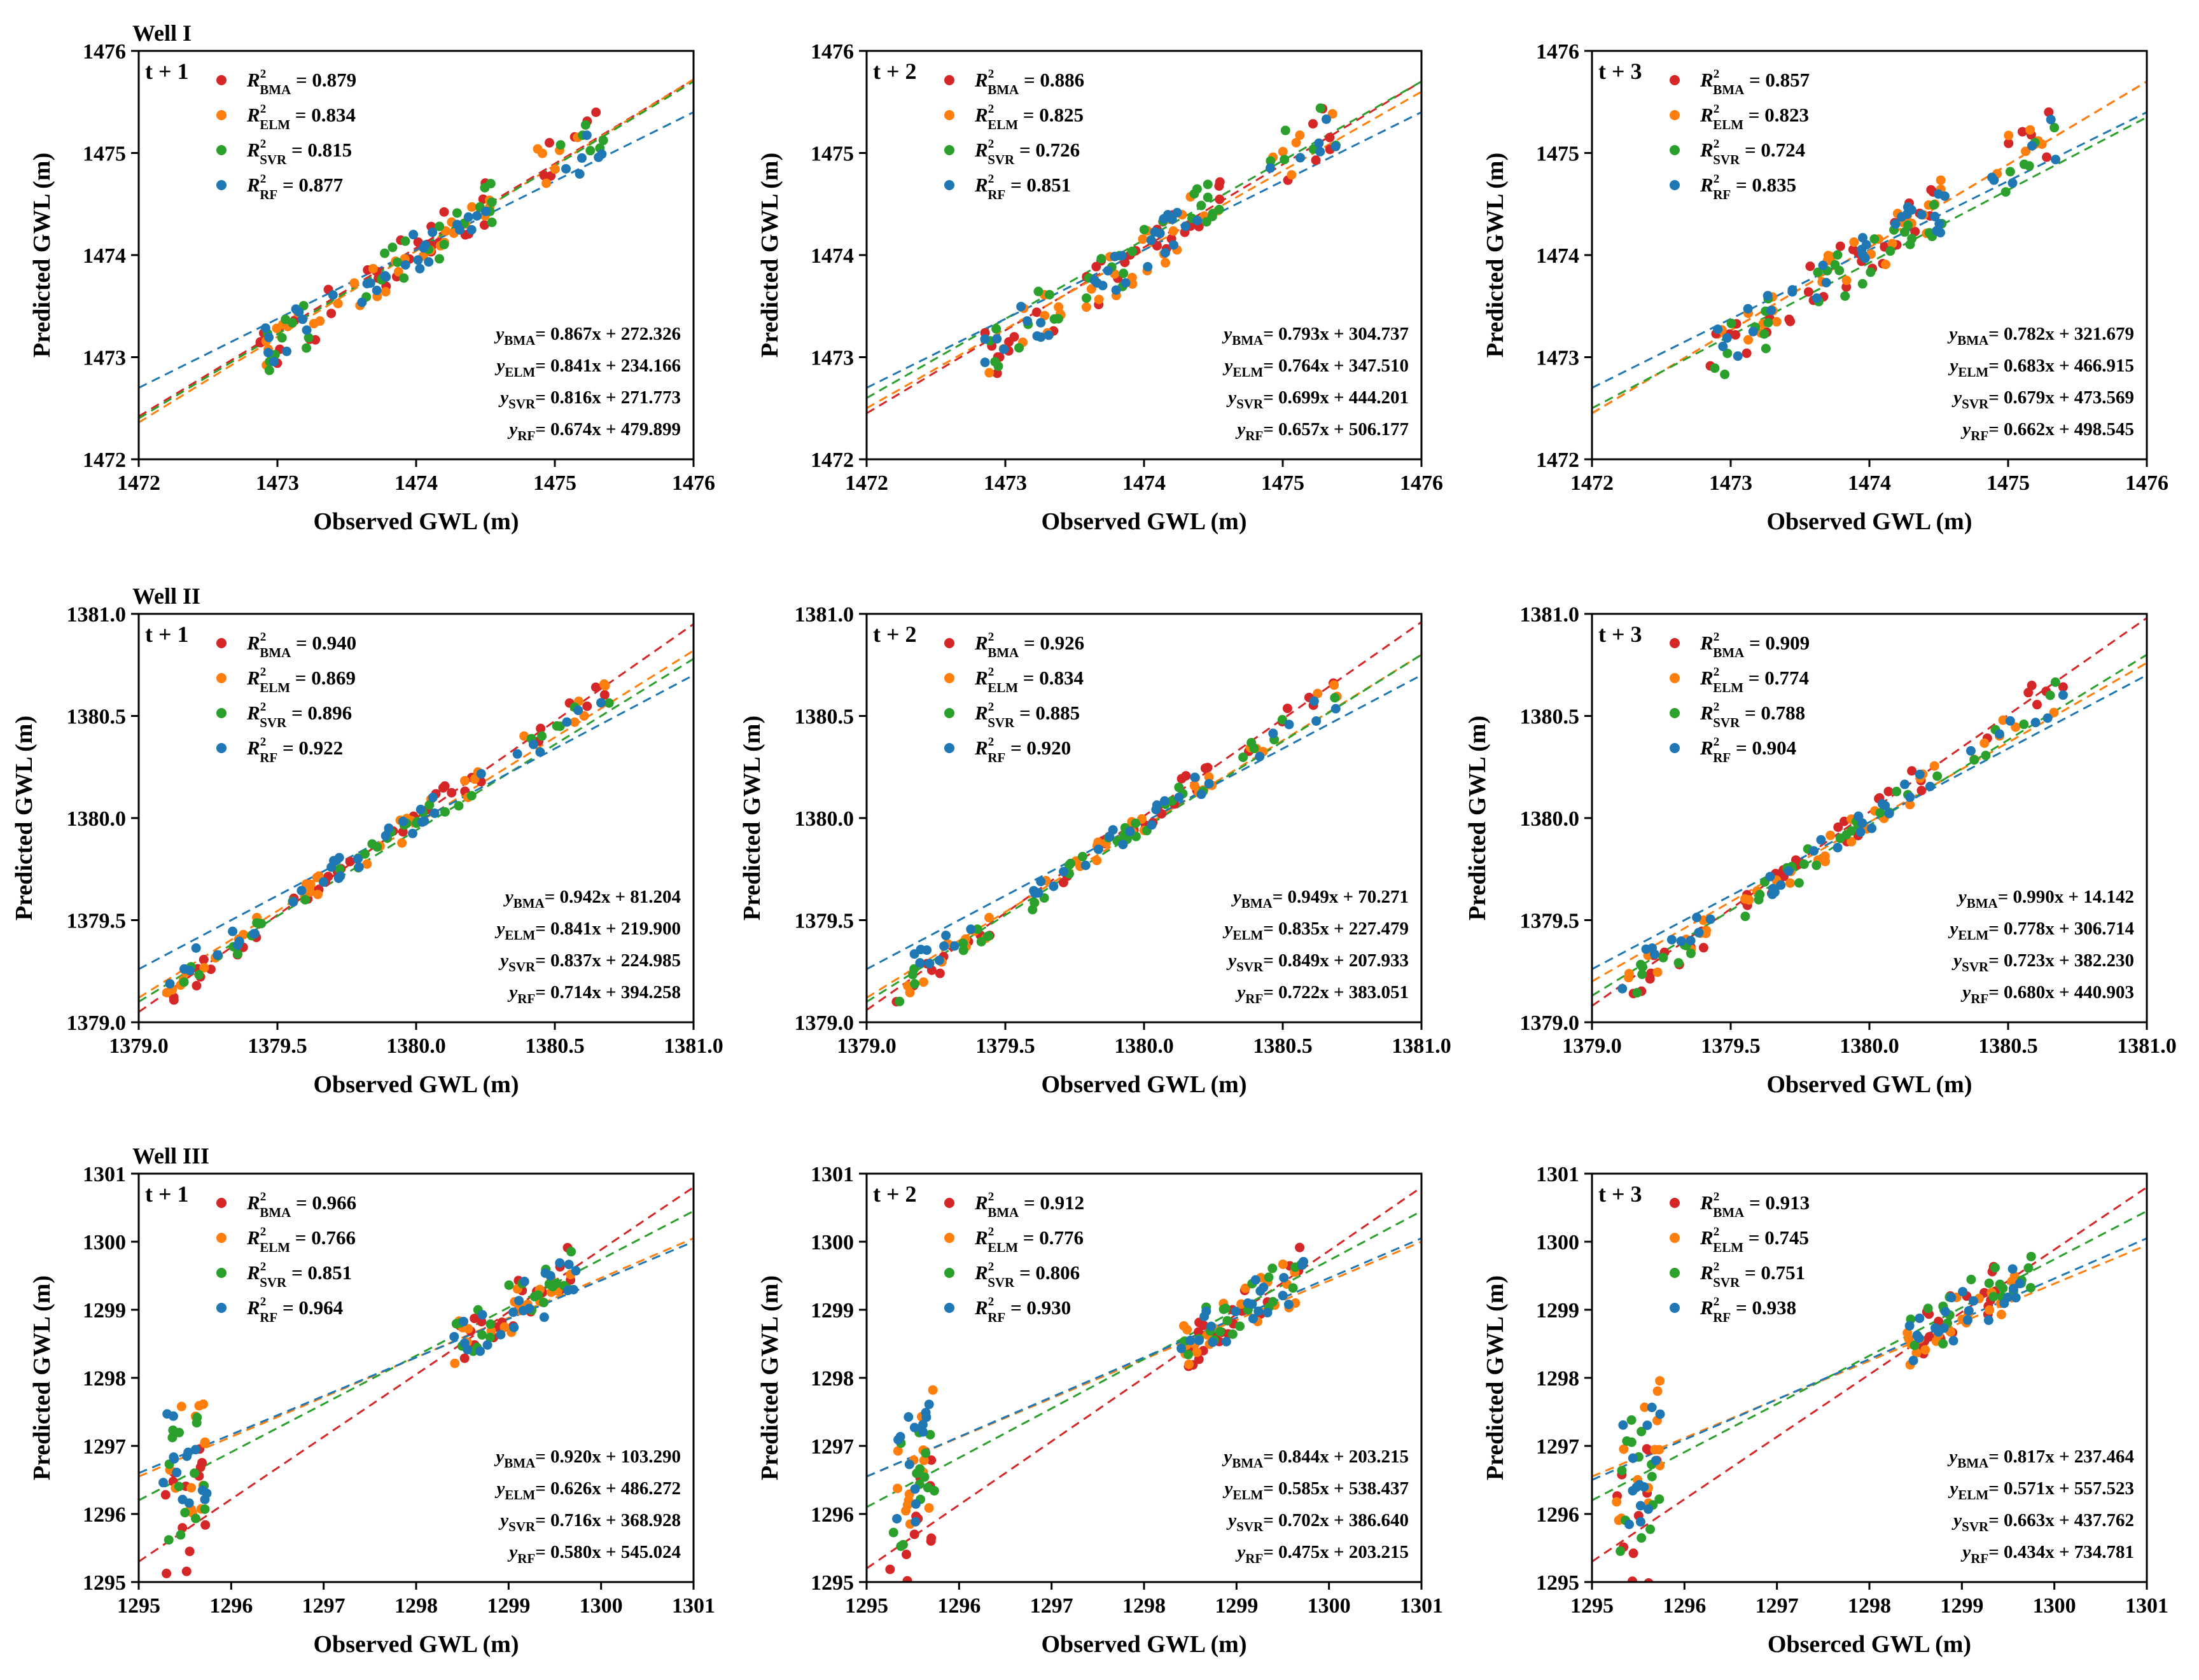  I want to click on equation-bma: yBMA= 0.793x + 304.737, so click(1316, 336).